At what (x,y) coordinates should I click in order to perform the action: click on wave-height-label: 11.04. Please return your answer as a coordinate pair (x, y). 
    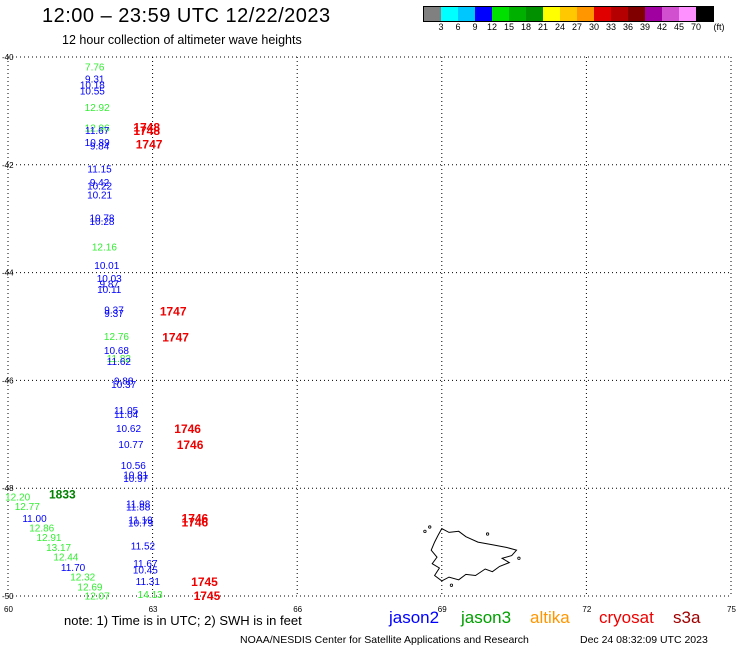
    Looking at the image, I should click on (126, 415).